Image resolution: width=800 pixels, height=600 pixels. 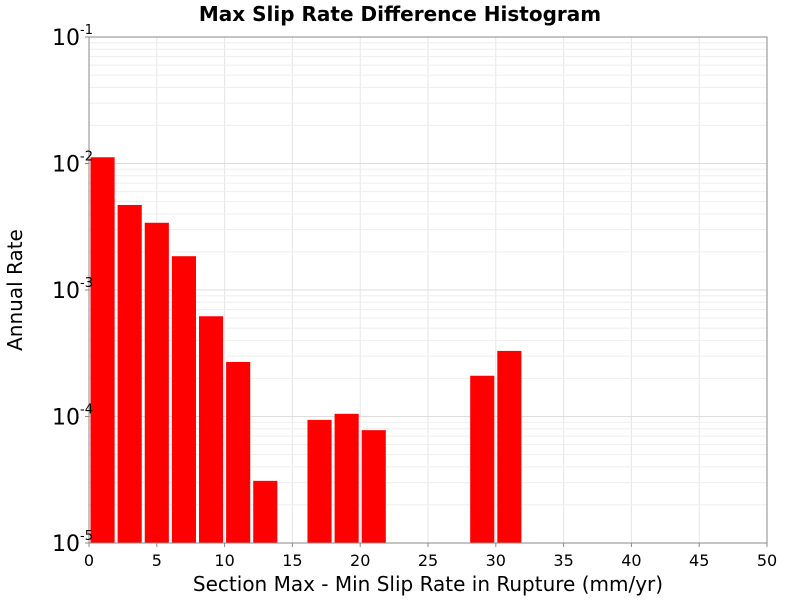 I want to click on x-axis-ticks: 0 5 10 15 20 25 30 35 40 45 50, so click(x=430, y=556).